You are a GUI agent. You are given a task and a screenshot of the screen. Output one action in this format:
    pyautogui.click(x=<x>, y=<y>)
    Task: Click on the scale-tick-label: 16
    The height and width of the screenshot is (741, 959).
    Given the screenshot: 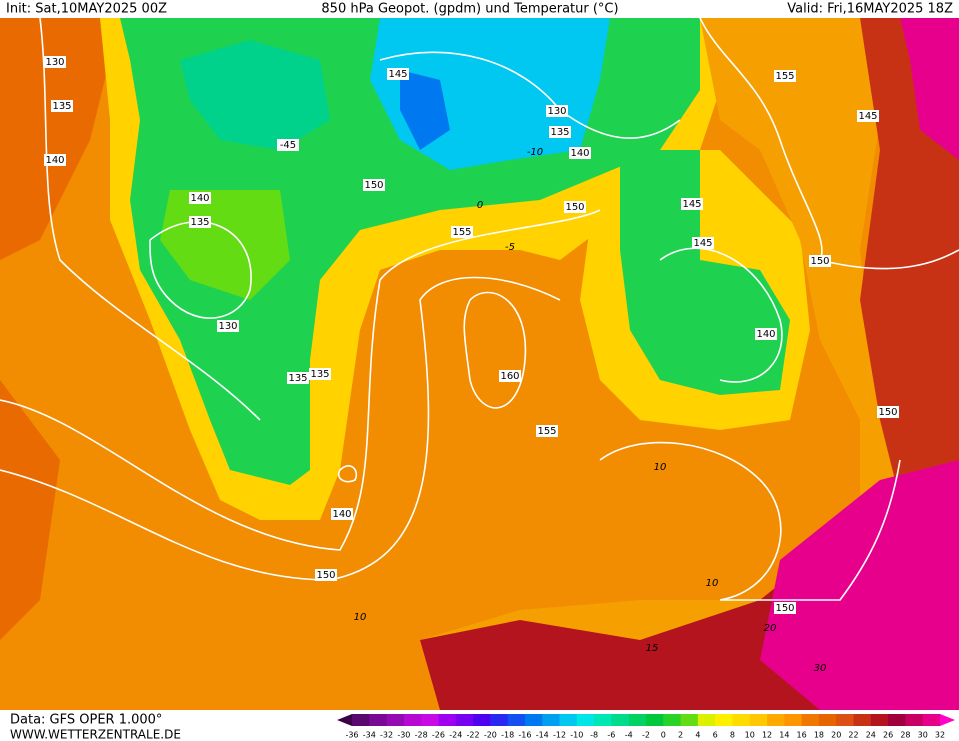 What is the action you would take?
    pyautogui.click(x=802, y=735)
    